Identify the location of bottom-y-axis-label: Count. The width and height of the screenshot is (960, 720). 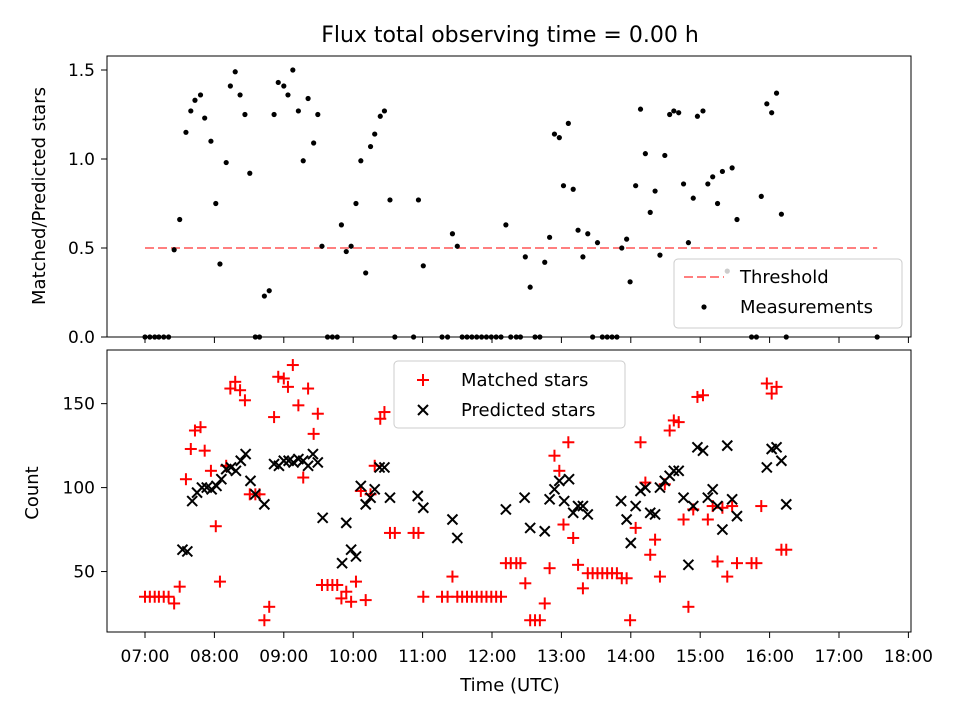
(32, 492).